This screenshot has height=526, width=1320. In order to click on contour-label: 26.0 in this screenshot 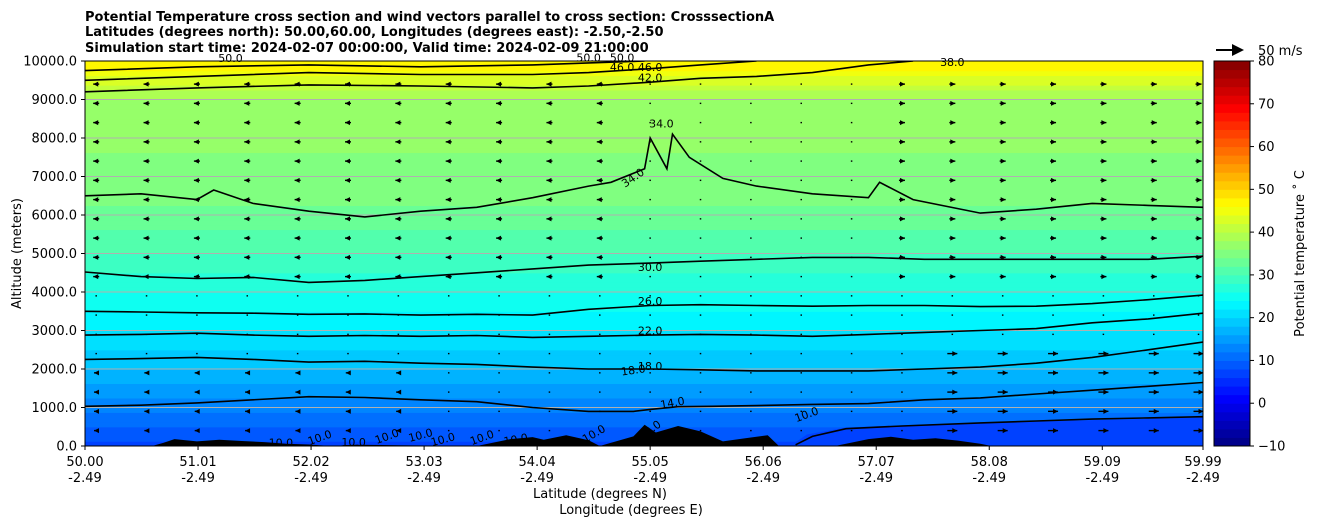, I will do `click(650, 301)`.